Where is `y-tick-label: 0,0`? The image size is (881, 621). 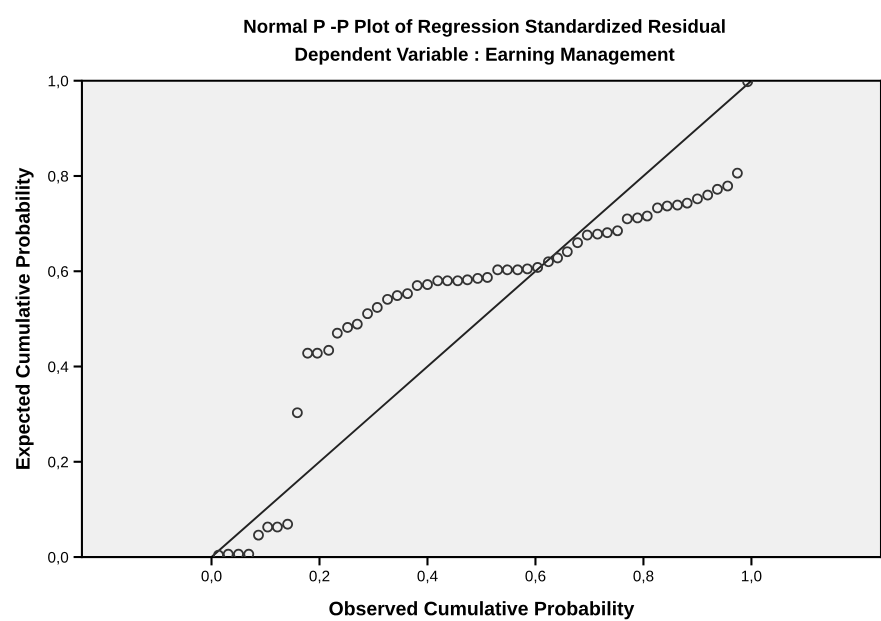
y-tick-label: 0,0 is located at coordinates (58, 558).